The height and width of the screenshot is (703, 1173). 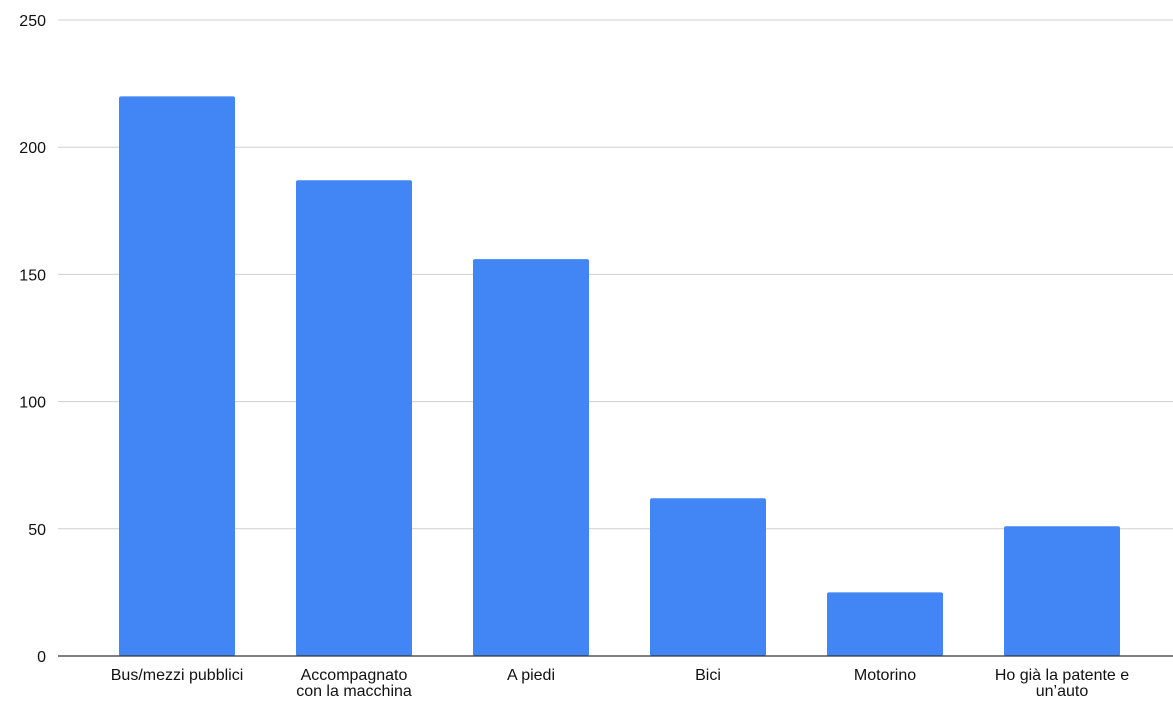 What do you see at coordinates (1062, 691) in the screenshot?
I see `x-category-label-line: un’auto` at bounding box center [1062, 691].